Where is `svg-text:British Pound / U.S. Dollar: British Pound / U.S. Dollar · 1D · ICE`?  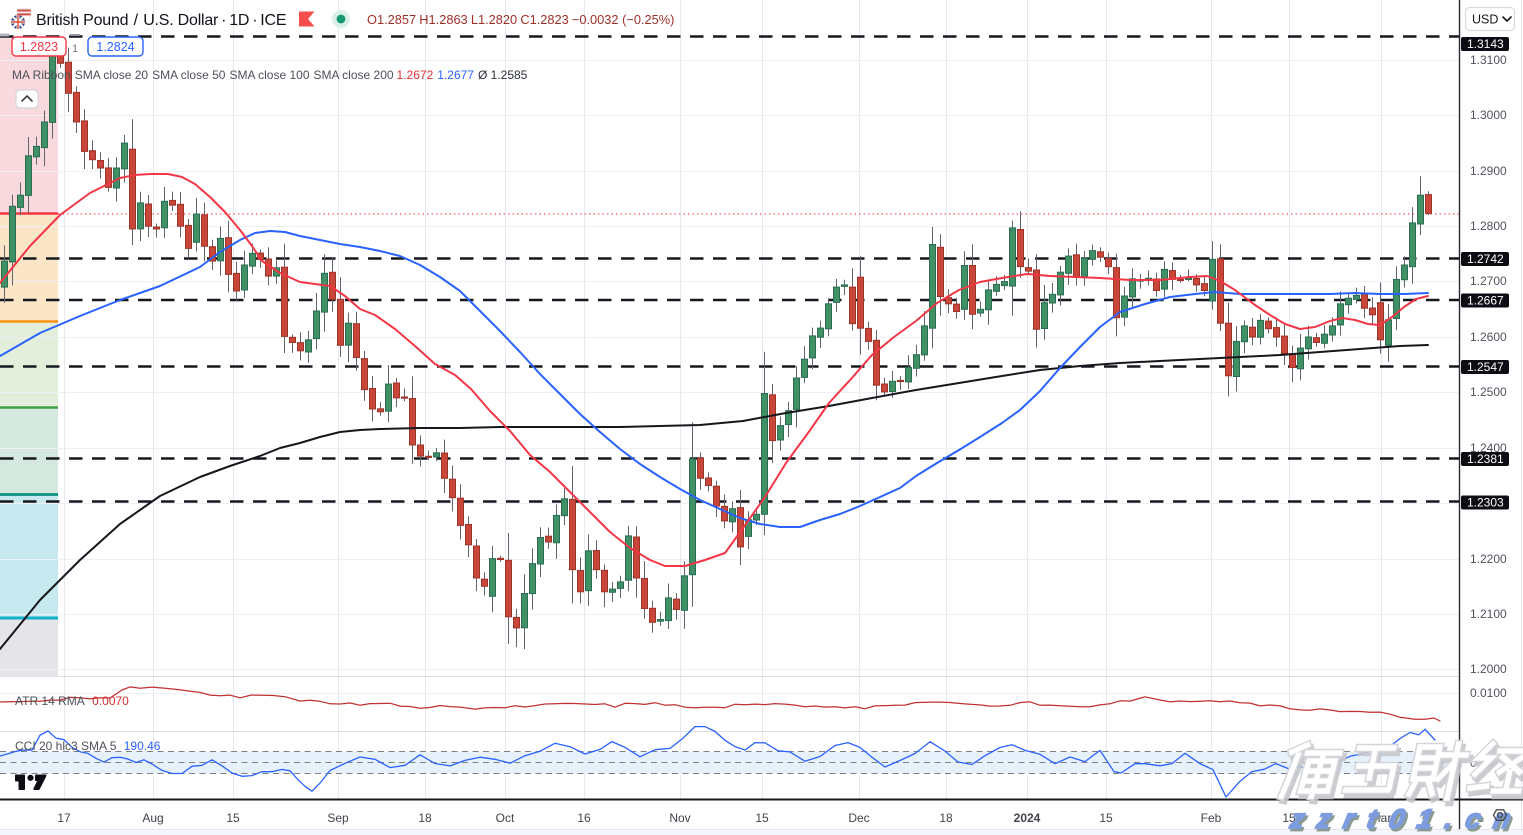 svg-text:British Pound / U.S. Dollar: British Pound / U.S. Dollar · 1D · ICE is located at coordinates (161, 20).